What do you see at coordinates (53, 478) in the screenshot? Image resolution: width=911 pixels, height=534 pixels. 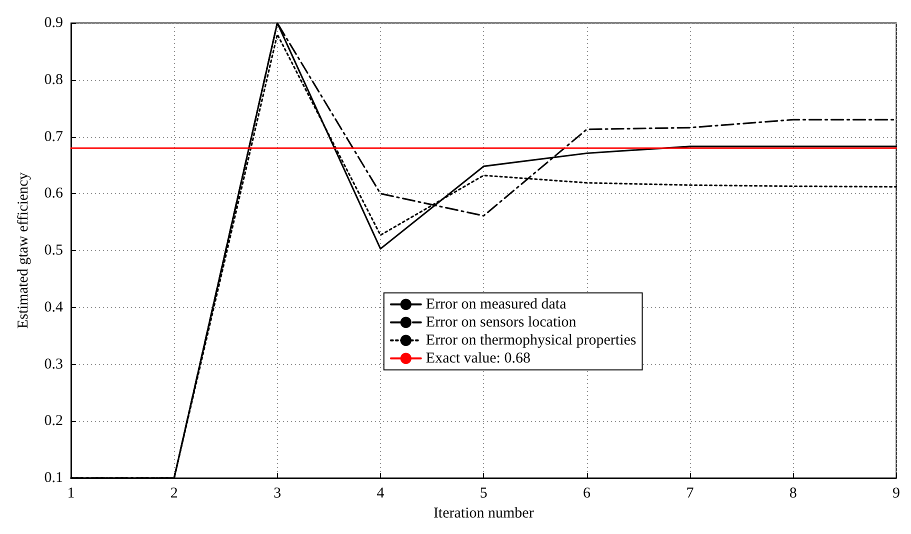 I see `y-tick-label: 0.1` at bounding box center [53, 478].